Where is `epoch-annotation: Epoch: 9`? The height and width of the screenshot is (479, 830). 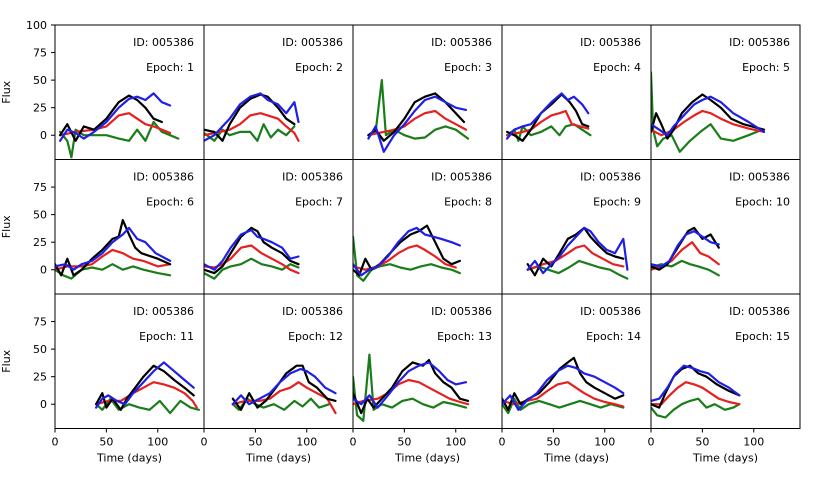 epoch-annotation: Epoch: 9 is located at coordinates (617, 202).